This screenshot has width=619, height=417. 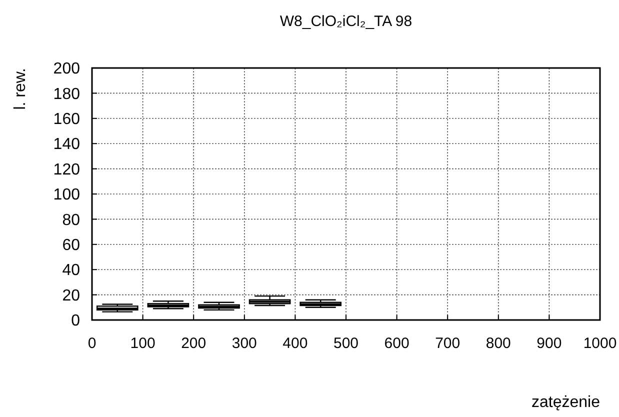 I want to click on x-tick-label: 700, so click(x=447, y=343).